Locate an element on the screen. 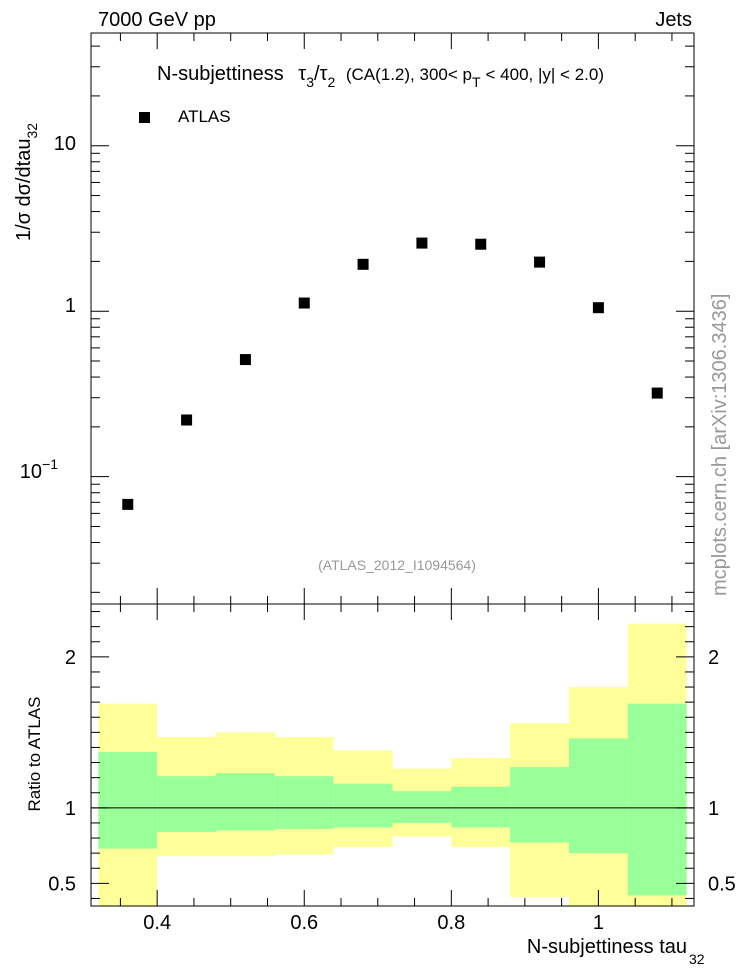  title-tau2: τ is located at coordinates (324, 74).